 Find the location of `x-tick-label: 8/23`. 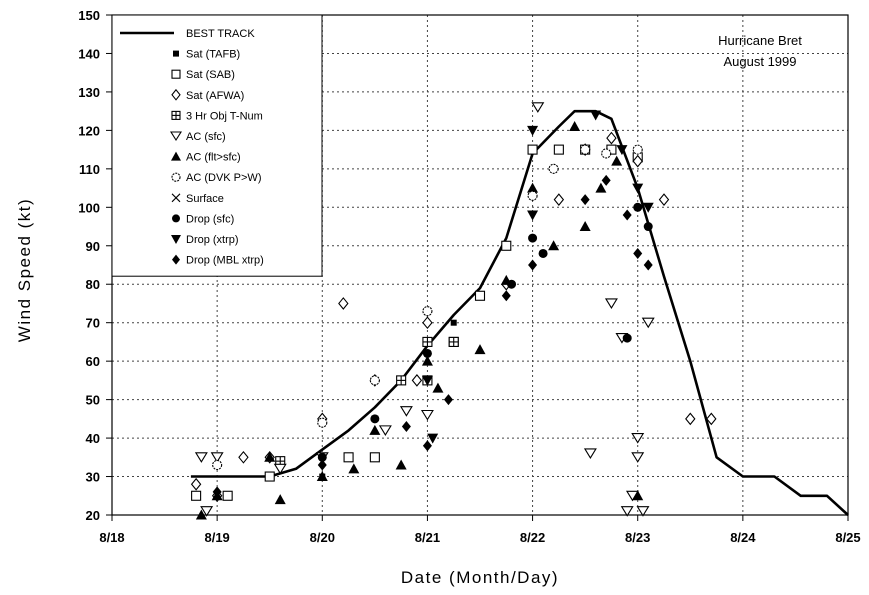

x-tick-label: 8/23 is located at coordinates (637, 537).